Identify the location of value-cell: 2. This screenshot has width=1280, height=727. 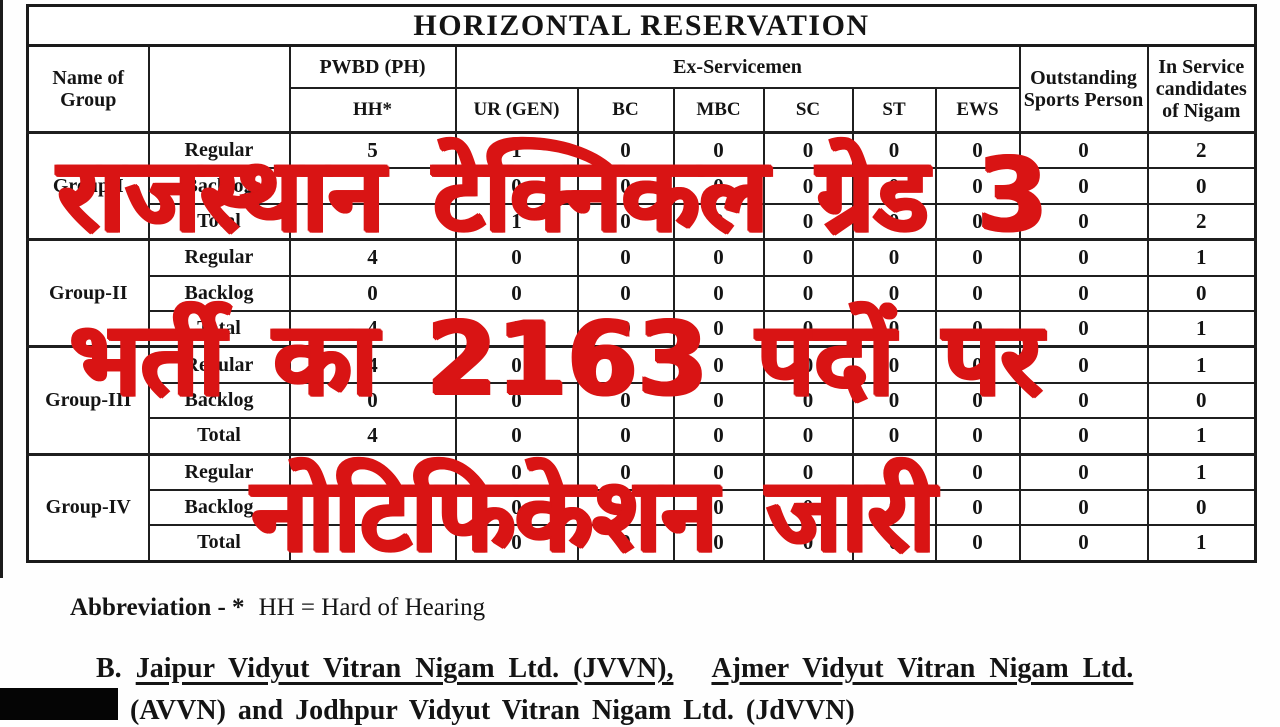
(1201, 221).